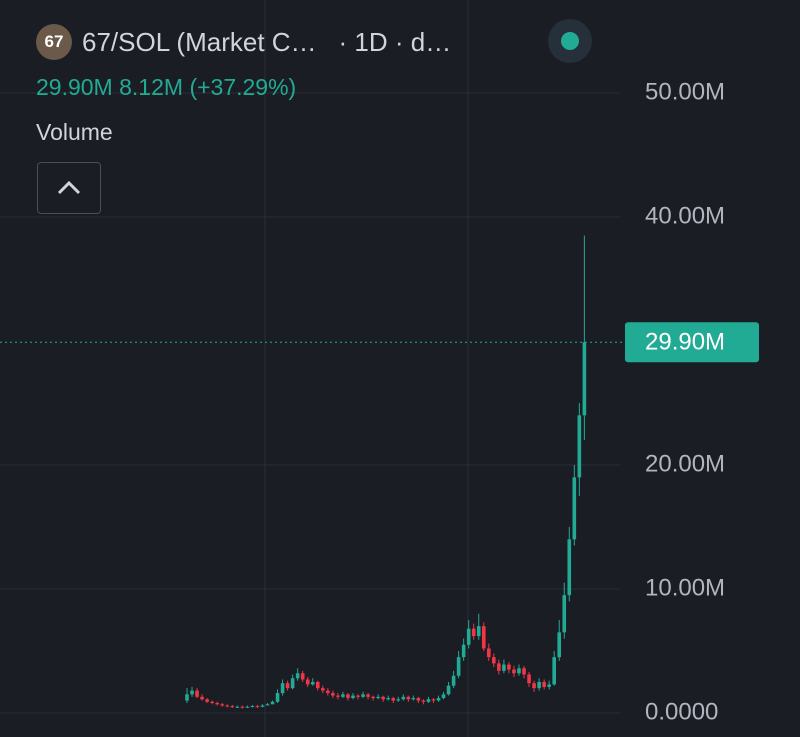 The width and height of the screenshot is (800, 737). I want to click on status-dot, so click(570, 41).